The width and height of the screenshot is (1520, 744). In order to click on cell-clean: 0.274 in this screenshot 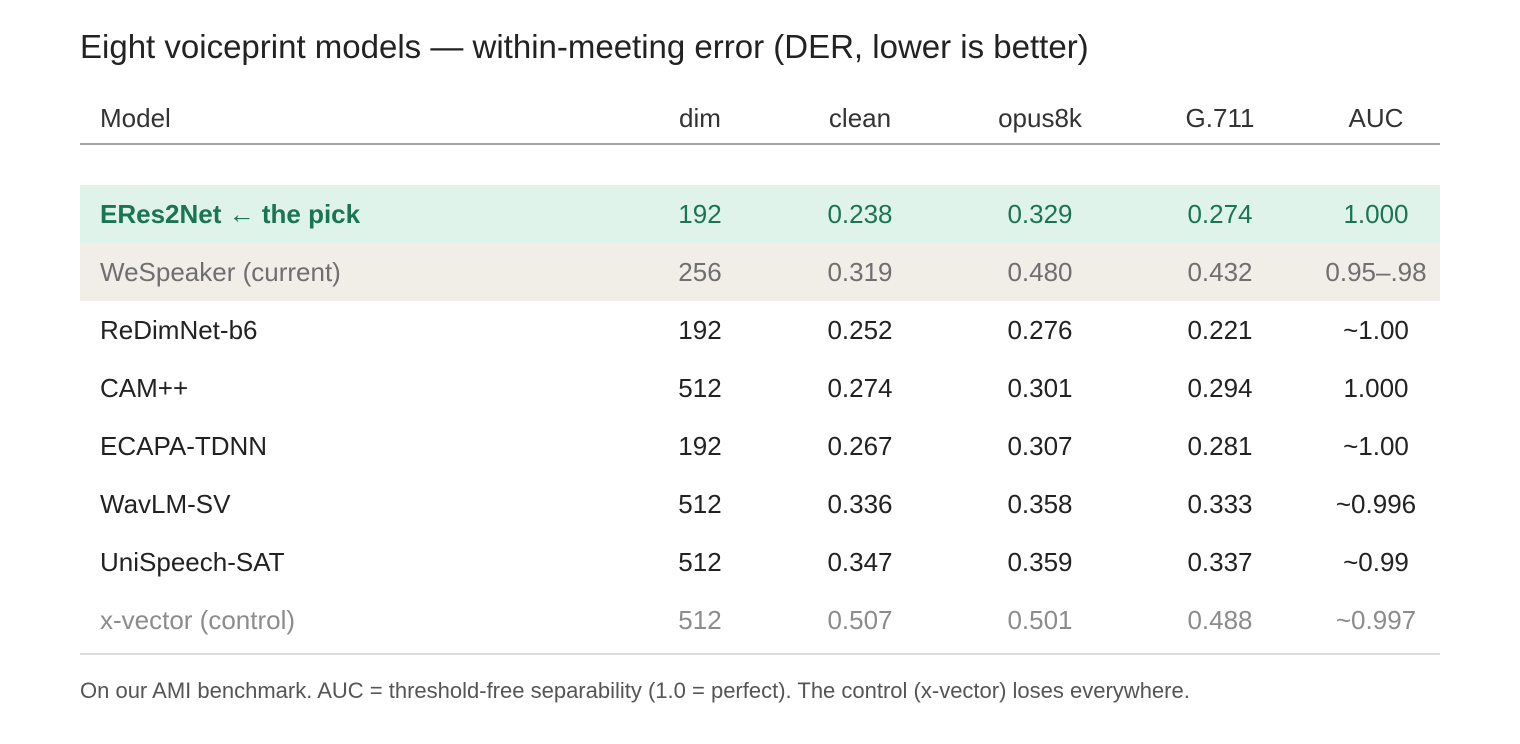, I will do `click(860, 387)`.